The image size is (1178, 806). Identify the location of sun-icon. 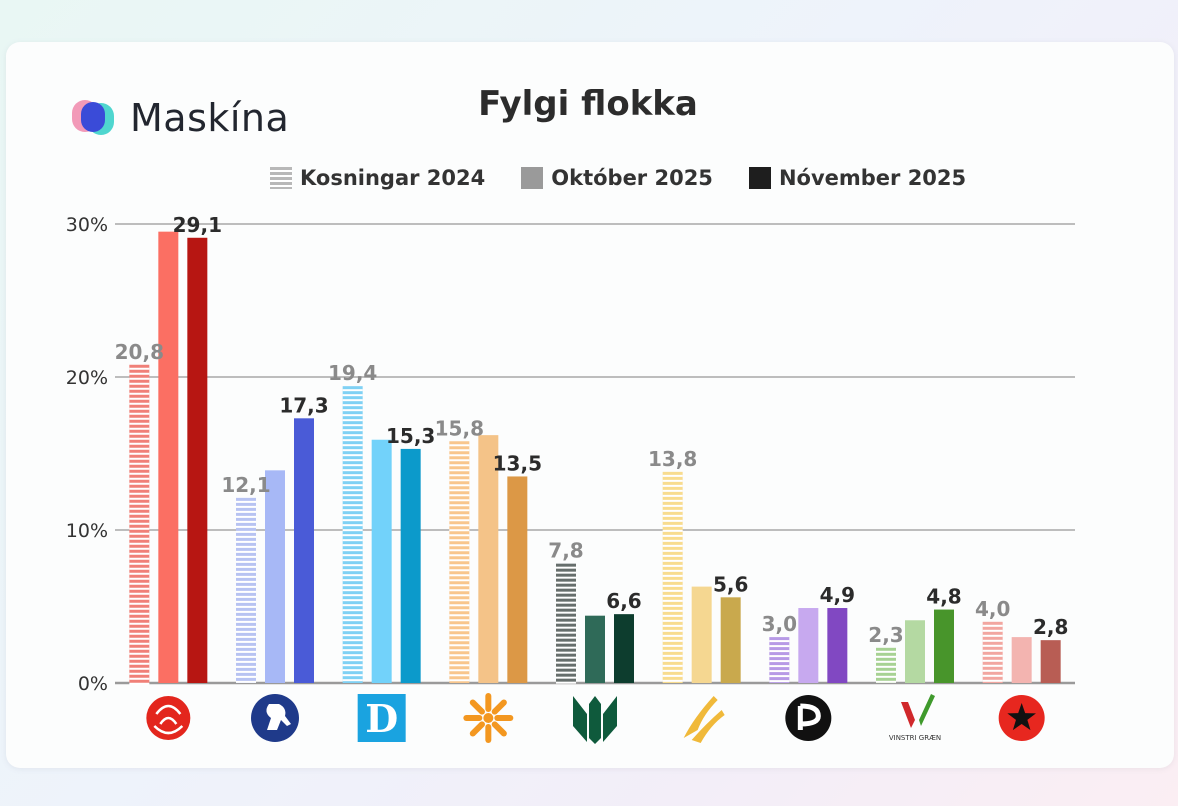
(488, 718).